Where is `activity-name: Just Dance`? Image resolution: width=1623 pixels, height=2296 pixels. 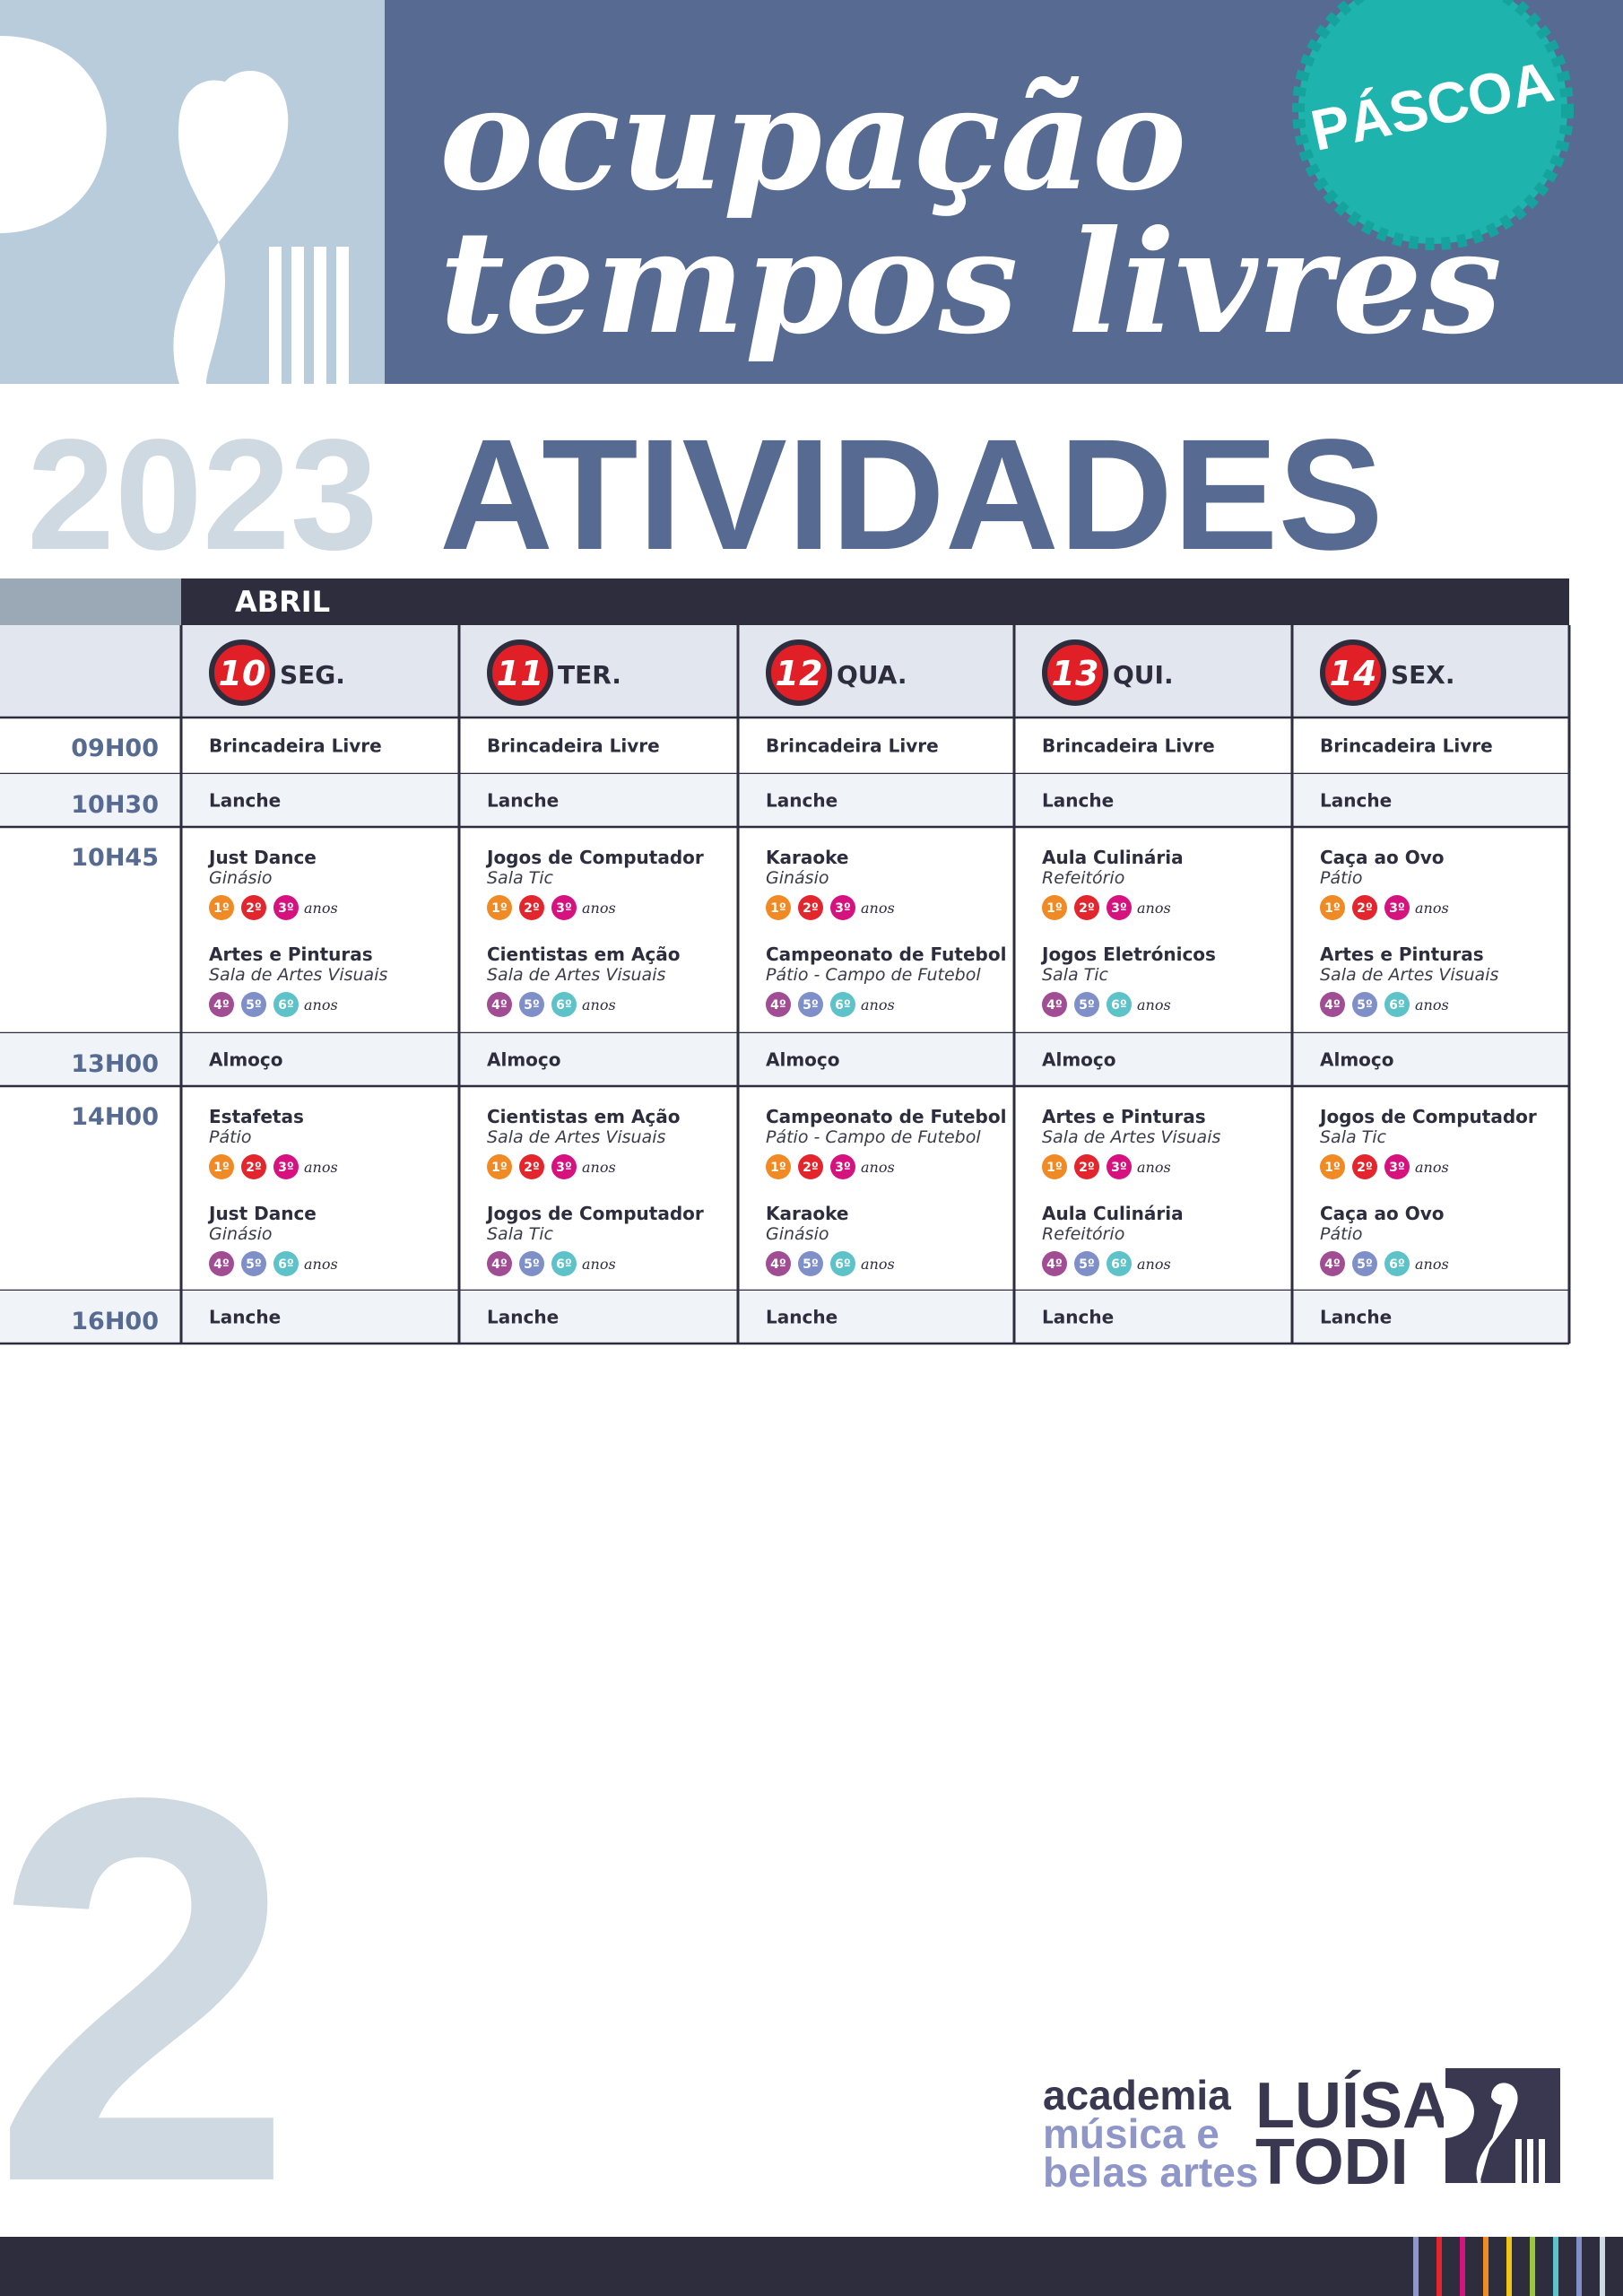
activity-name: Just Dance is located at coordinates (262, 1213).